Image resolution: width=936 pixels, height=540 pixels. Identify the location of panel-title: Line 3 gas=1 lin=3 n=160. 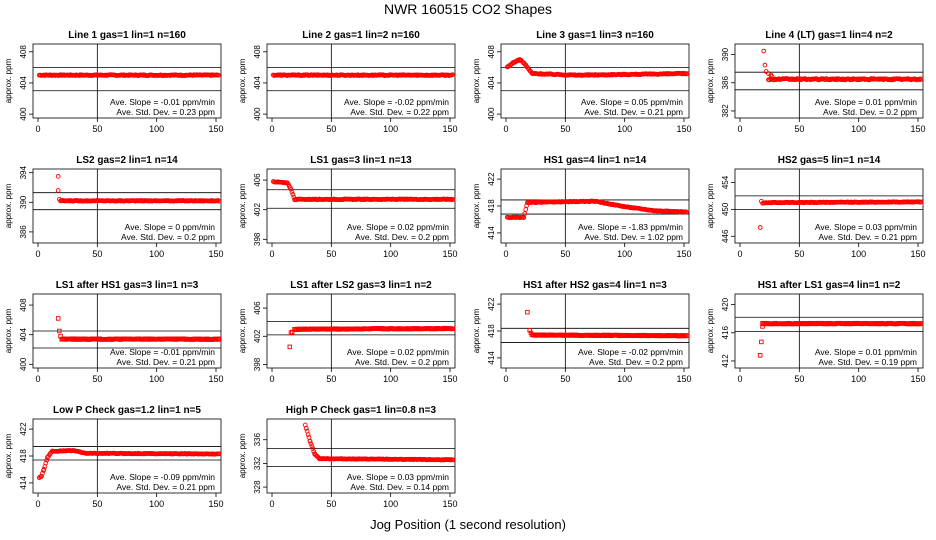
(595, 35).